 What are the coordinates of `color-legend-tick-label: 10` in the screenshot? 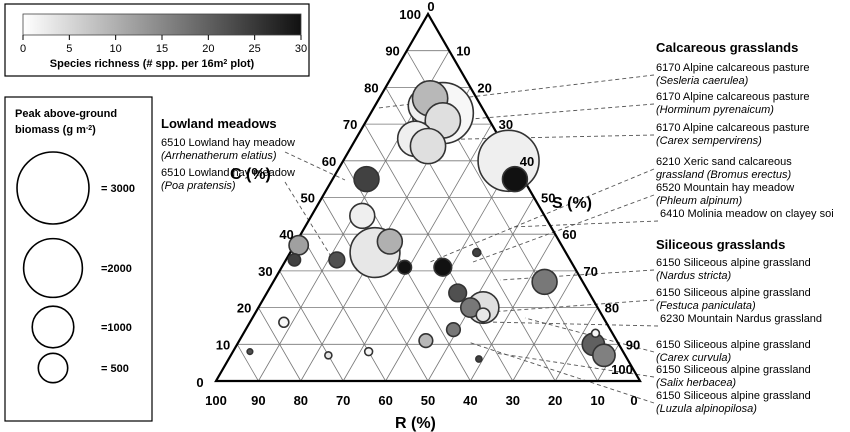 It's located at (116, 49).